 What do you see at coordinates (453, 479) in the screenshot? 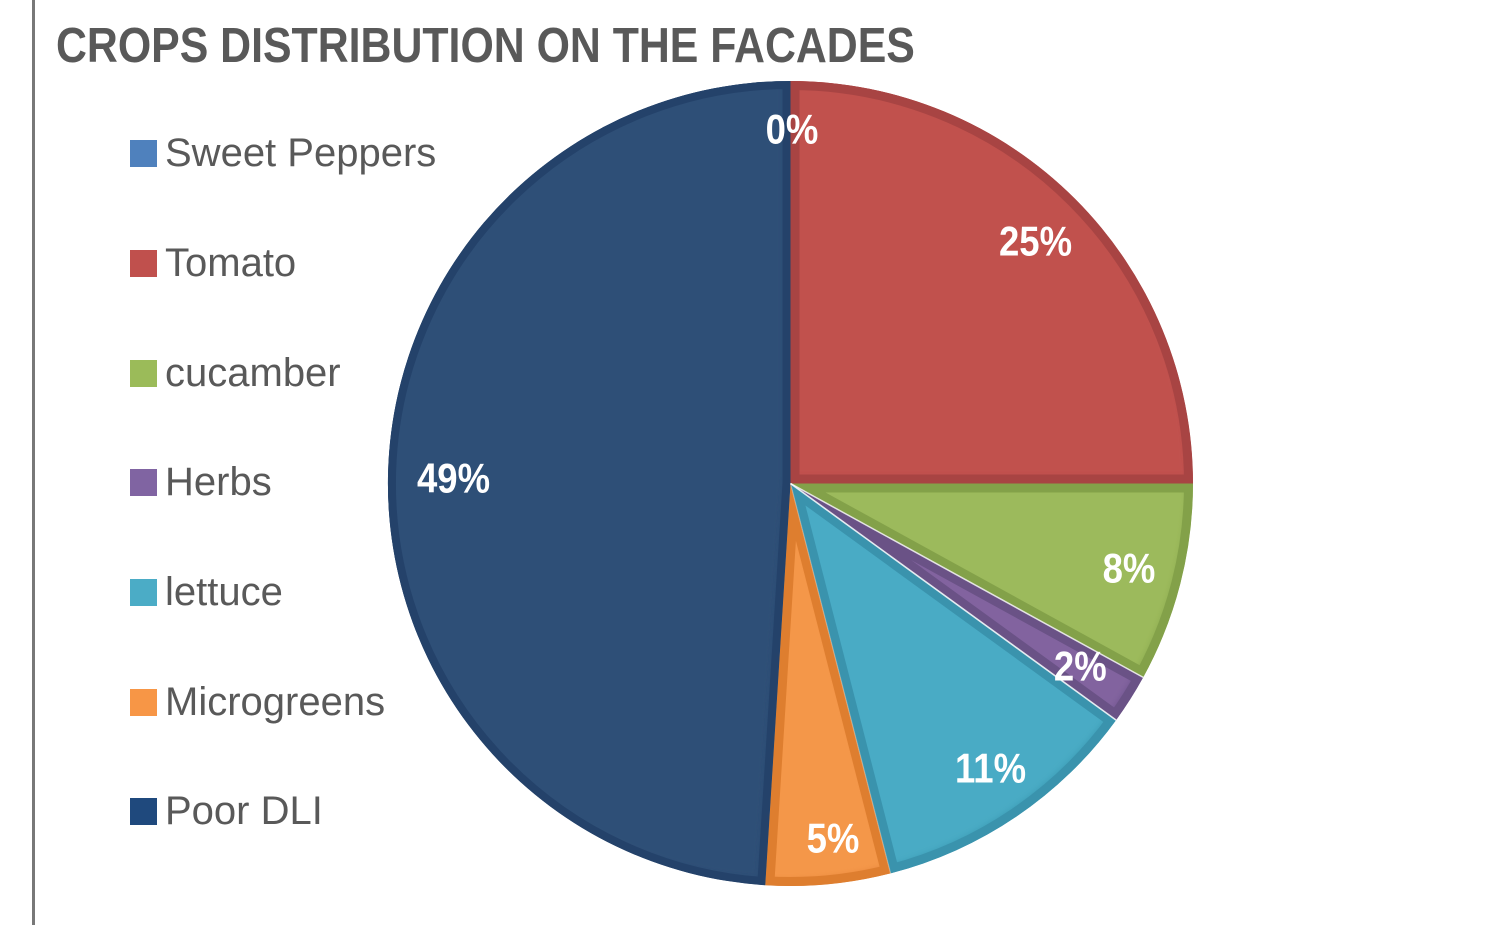
I see `svg-text: 49%` at bounding box center [453, 479].